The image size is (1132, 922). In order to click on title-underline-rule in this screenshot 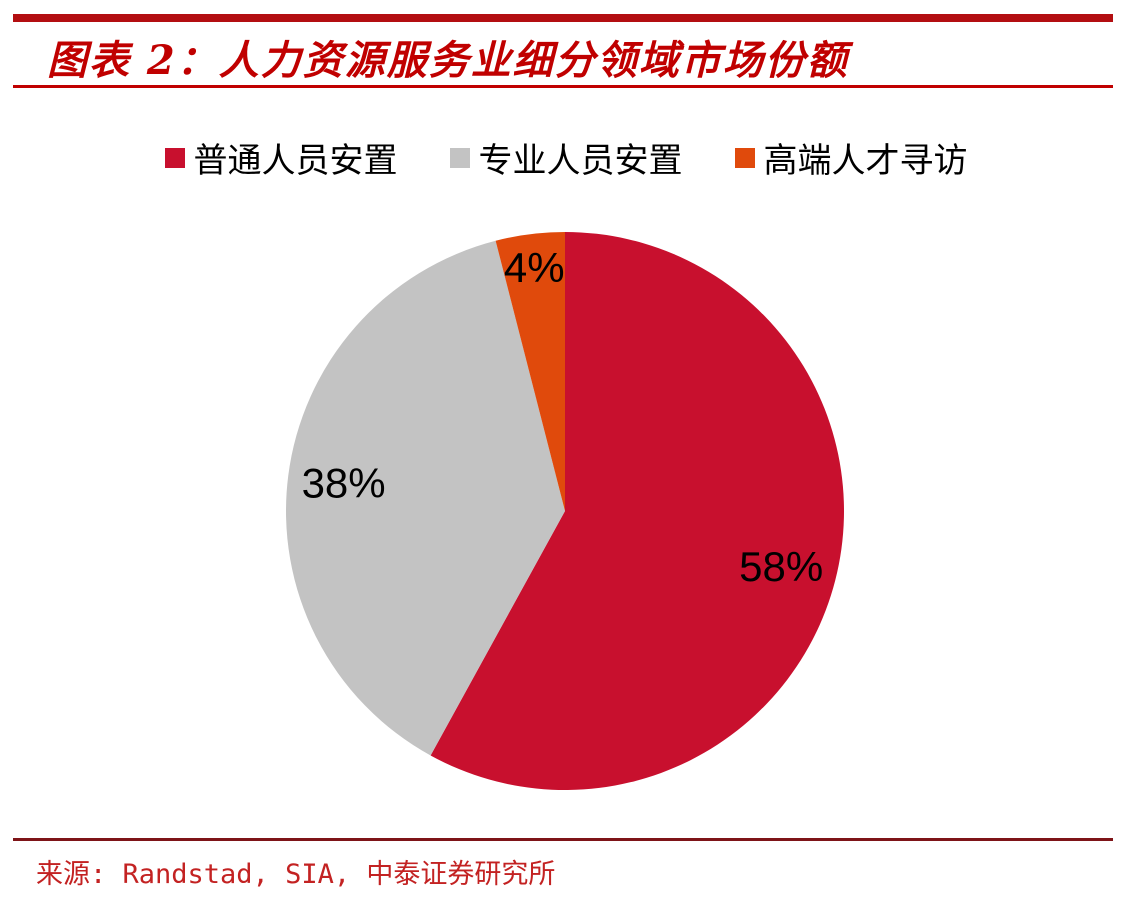, I will do `click(563, 86)`.